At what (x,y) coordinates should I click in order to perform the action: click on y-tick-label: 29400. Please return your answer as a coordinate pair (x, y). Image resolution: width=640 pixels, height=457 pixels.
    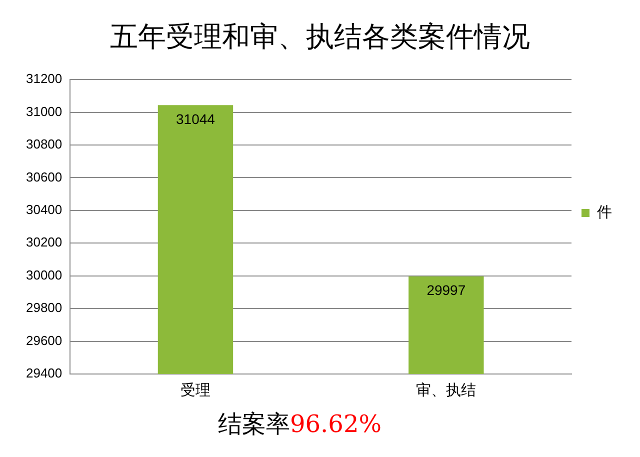
    Looking at the image, I should click on (44, 373).